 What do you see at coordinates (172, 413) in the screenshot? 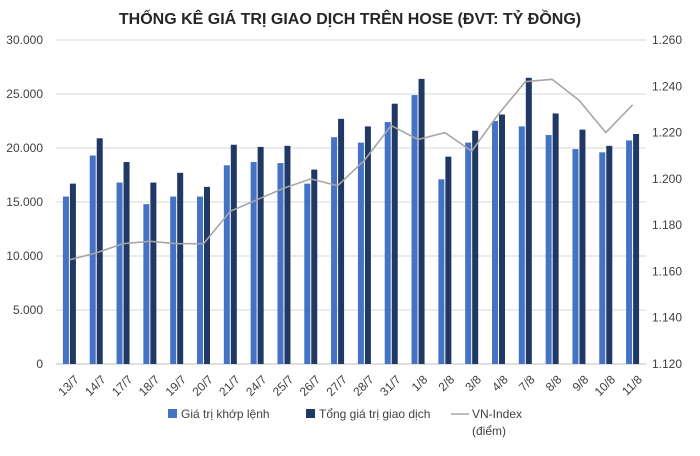
I see `legend-swatch-khop-lenh` at bounding box center [172, 413].